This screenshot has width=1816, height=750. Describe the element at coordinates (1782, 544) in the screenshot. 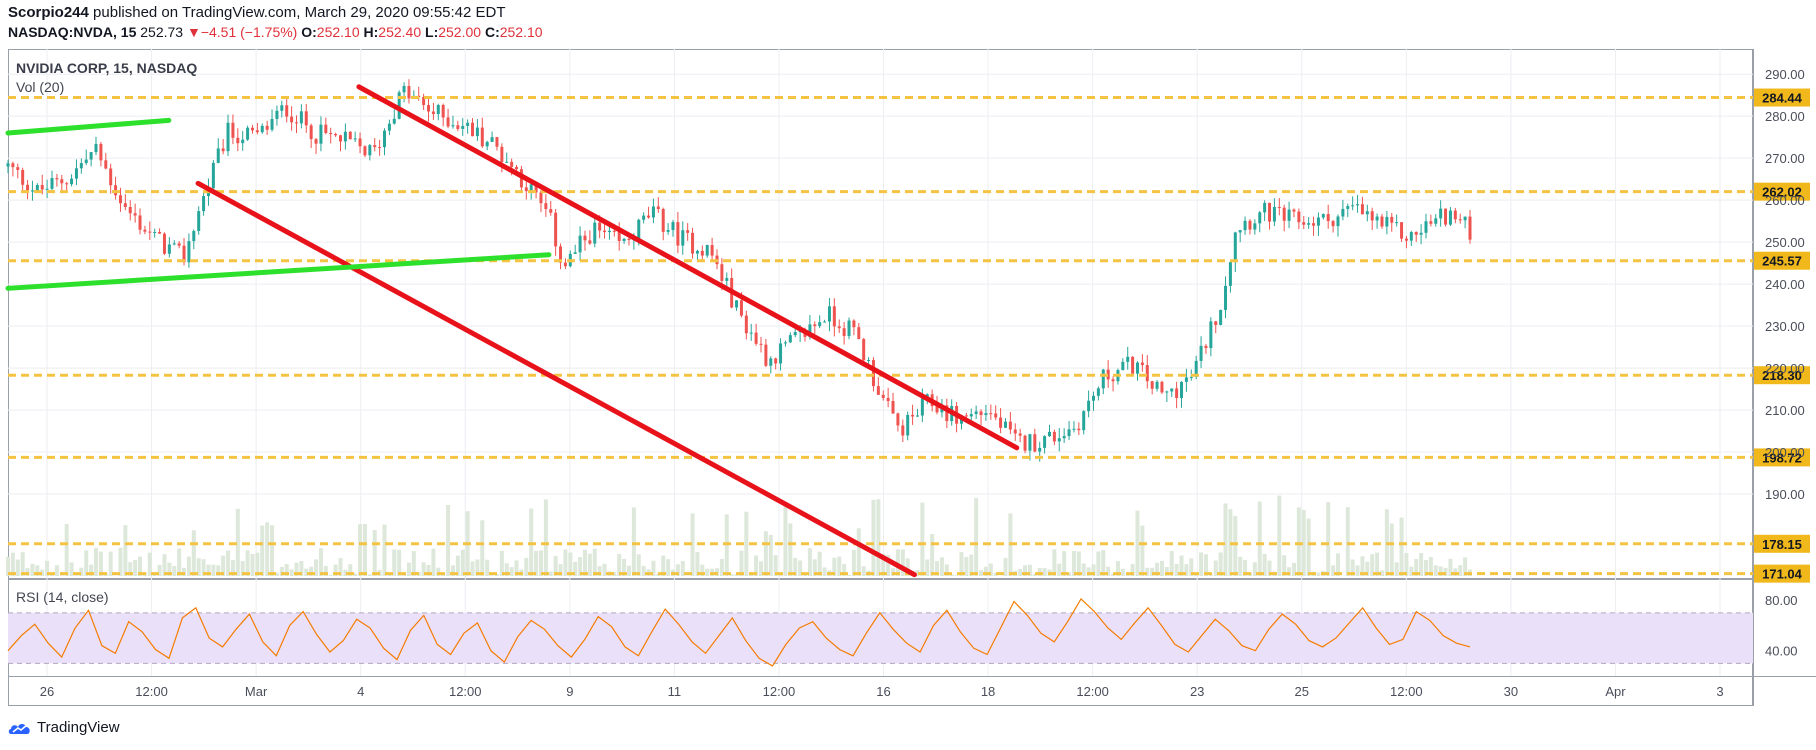

I see `level-price-label: 178.15` at that location.